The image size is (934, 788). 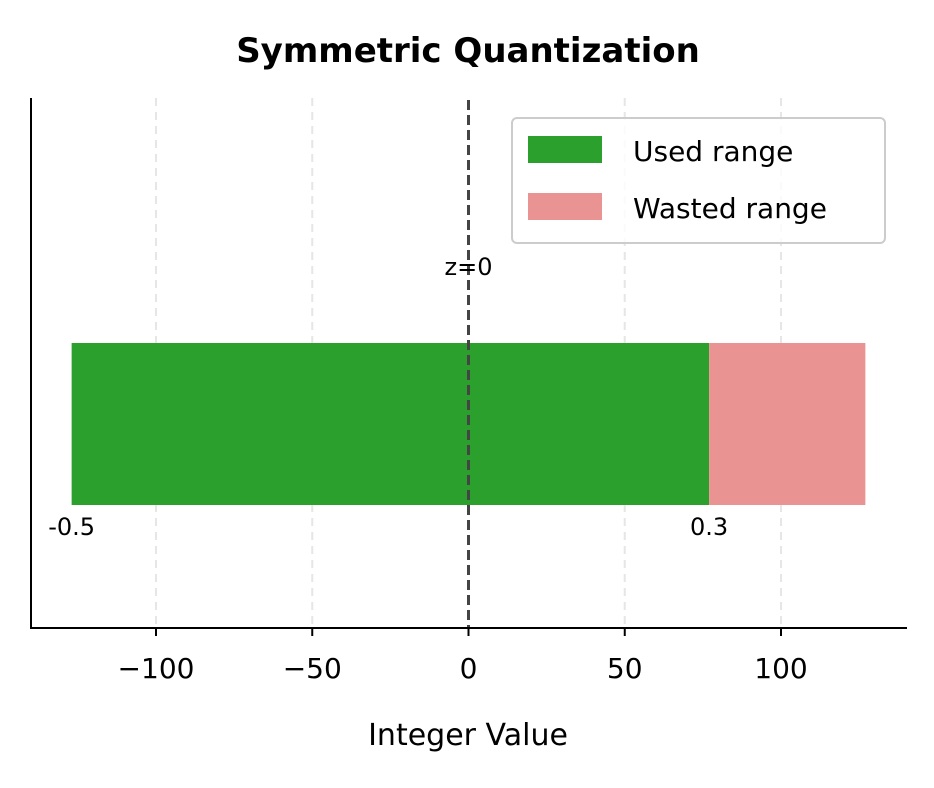 I want to click on legend-swatch-wasted, so click(x=565, y=206).